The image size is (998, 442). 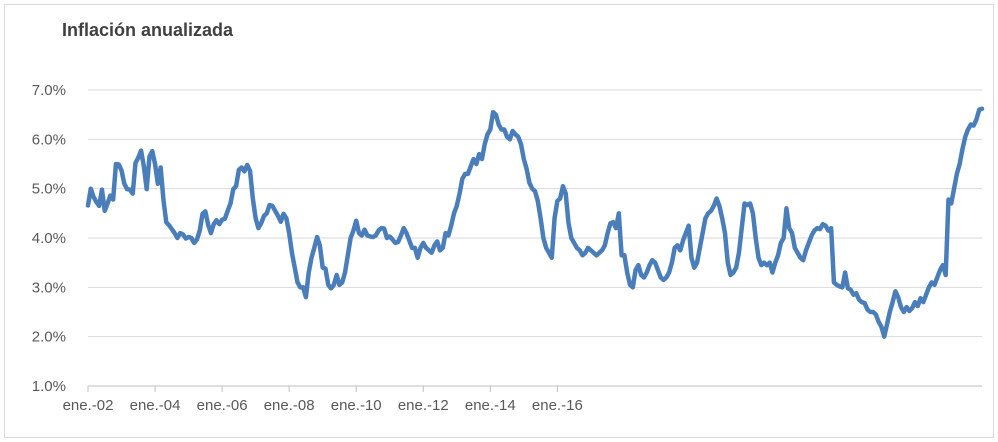 What do you see at coordinates (49, 386) in the screenshot?
I see `y-tick-label: 1.0%` at bounding box center [49, 386].